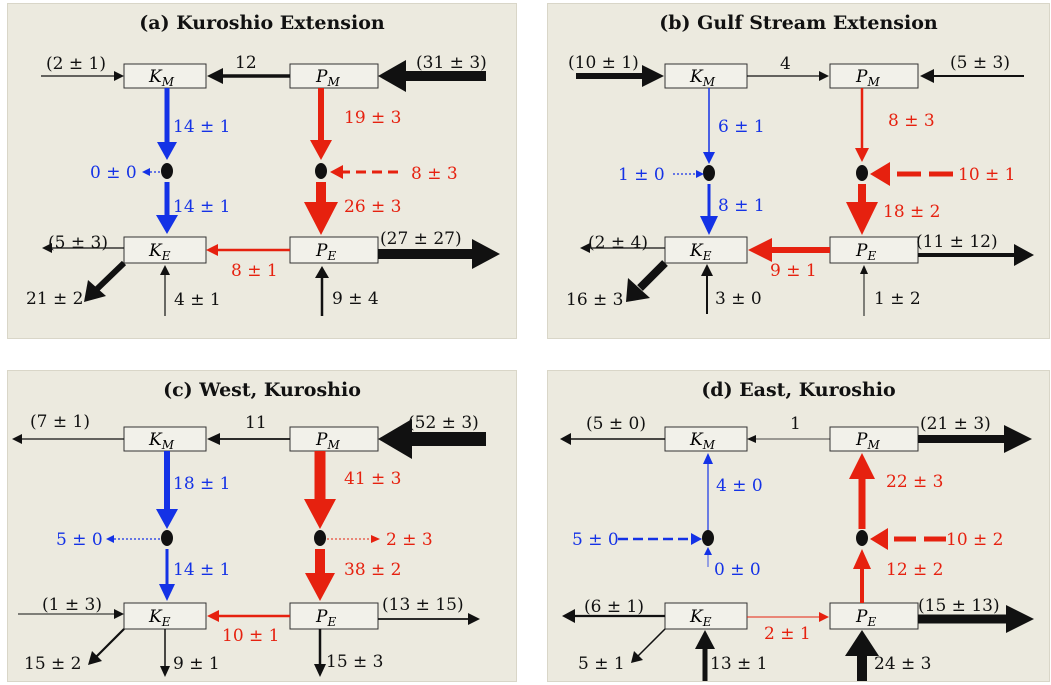 The width and height of the screenshot is (1051, 685). Describe the element at coordinates (262, 23) in the screenshot. I see `panel-title: (a) Kuroshio Extension` at that location.